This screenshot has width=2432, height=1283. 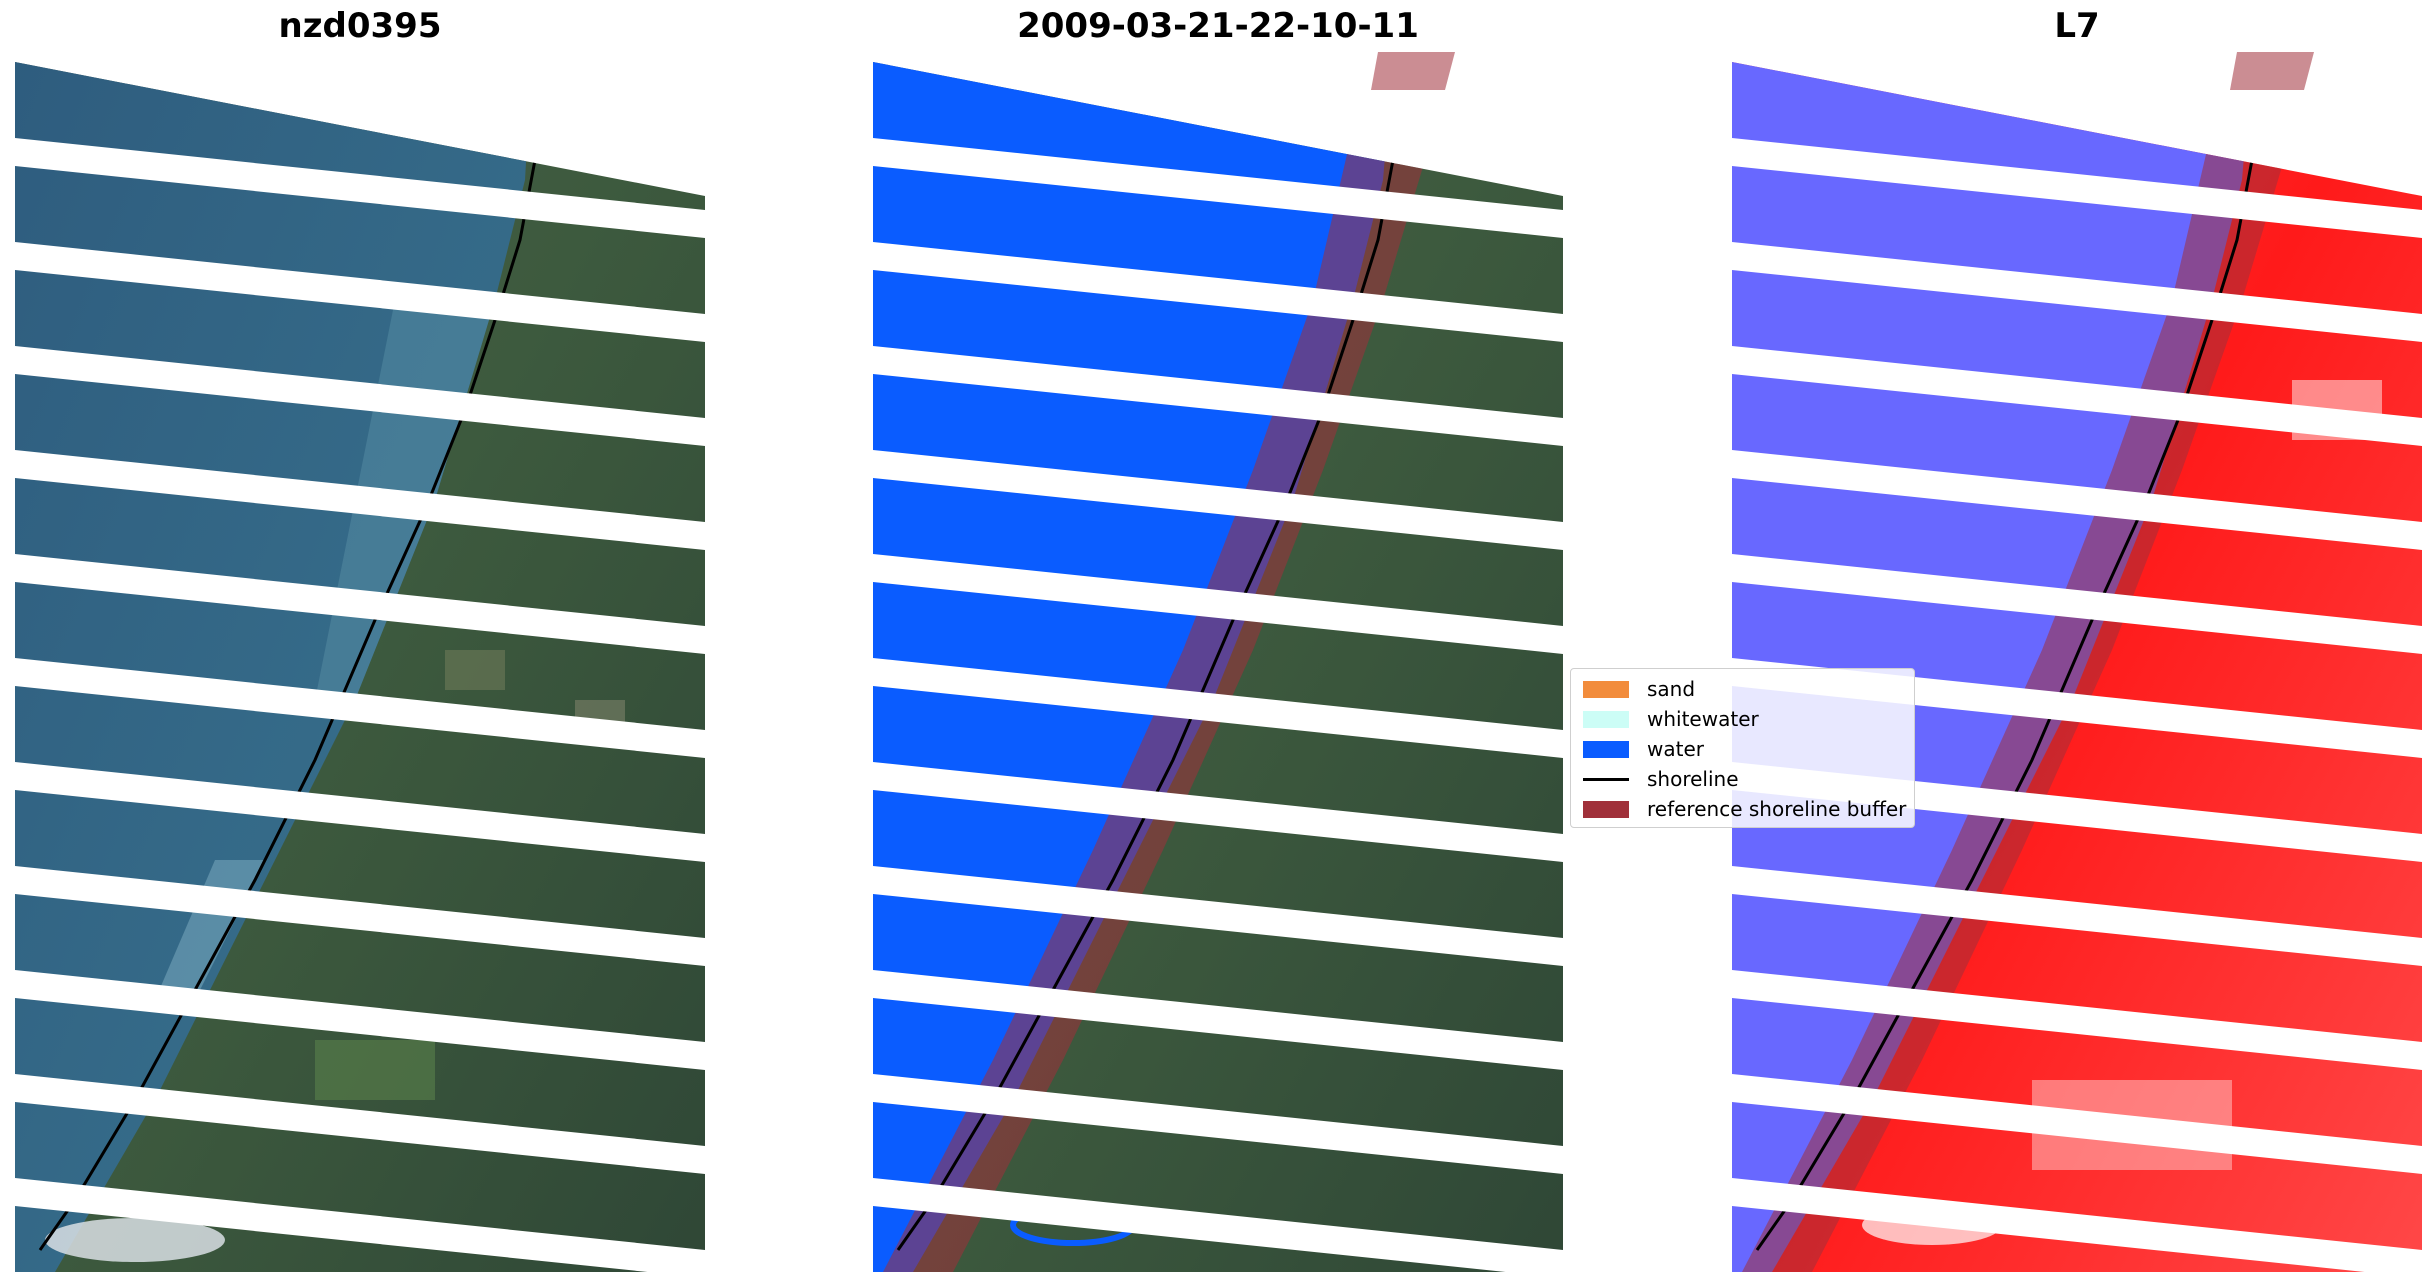 I want to click on legend-item-whitewater: whitewater, so click(x=1671, y=719).